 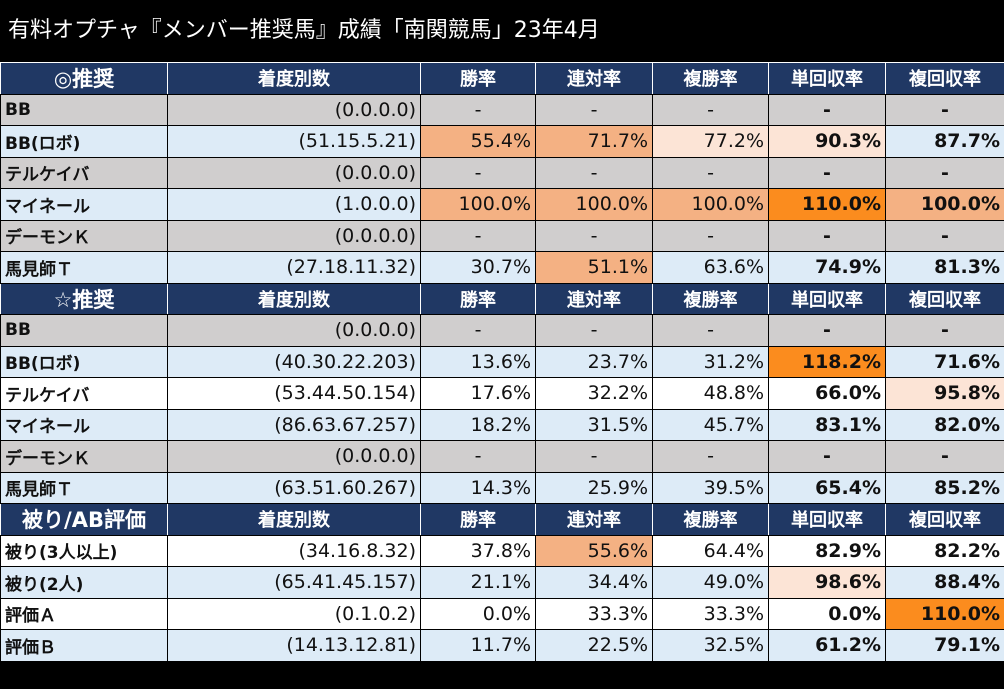 What do you see at coordinates (478, 267) in the screenshot?
I see `value-cell: 30.7%` at bounding box center [478, 267].